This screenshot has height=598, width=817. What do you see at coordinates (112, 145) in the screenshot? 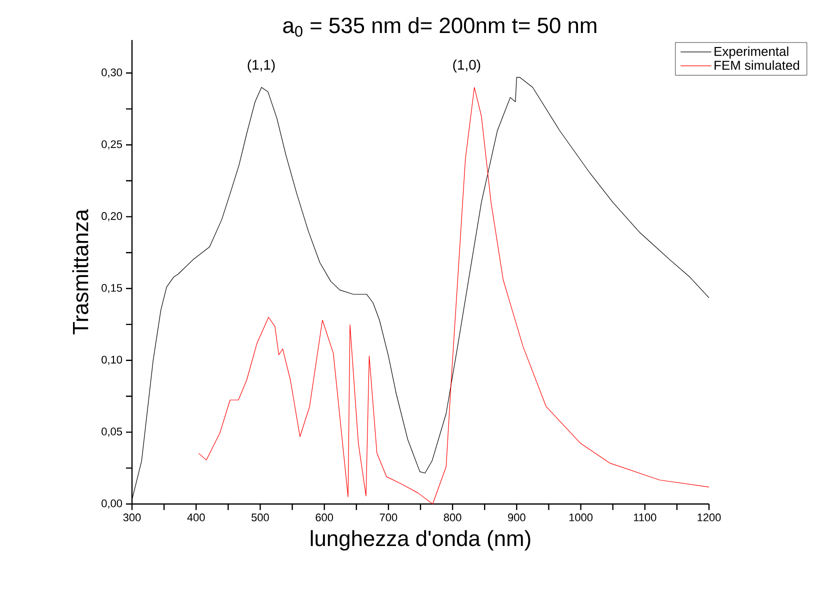
I see `y-tick-label: 0,25` at bounding box center [112, 145].